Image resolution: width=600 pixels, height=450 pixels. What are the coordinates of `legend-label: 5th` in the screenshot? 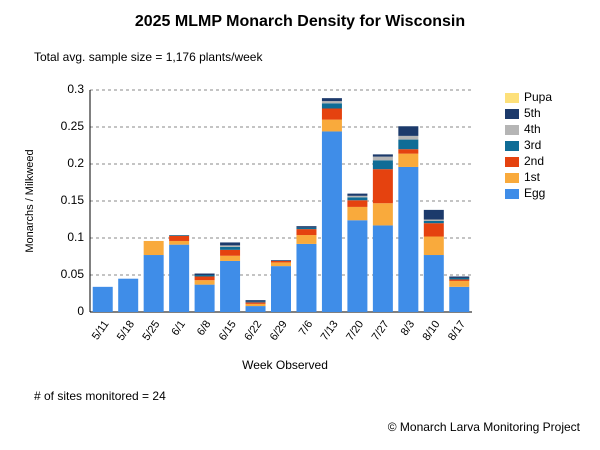 It's located at (532, 113).